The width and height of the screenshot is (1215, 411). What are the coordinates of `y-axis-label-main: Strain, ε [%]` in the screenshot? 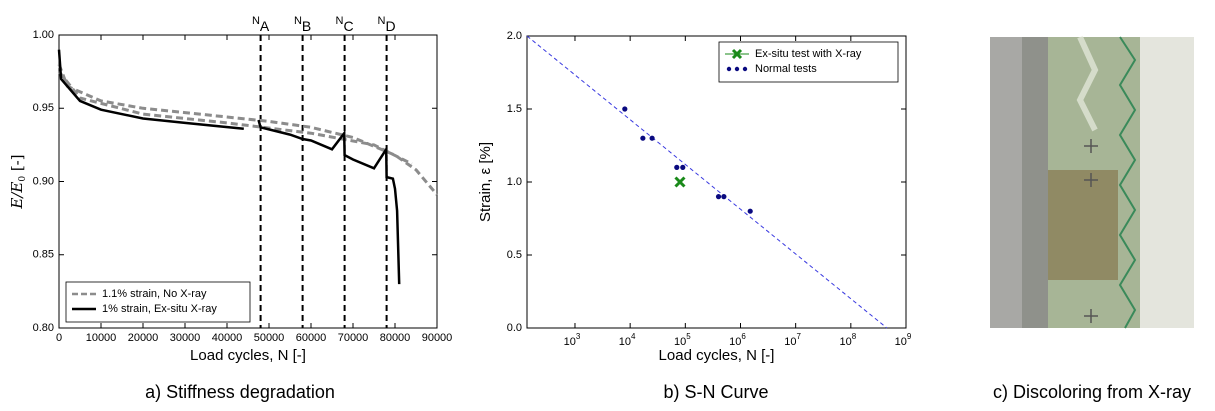 It's located at (485, 182).